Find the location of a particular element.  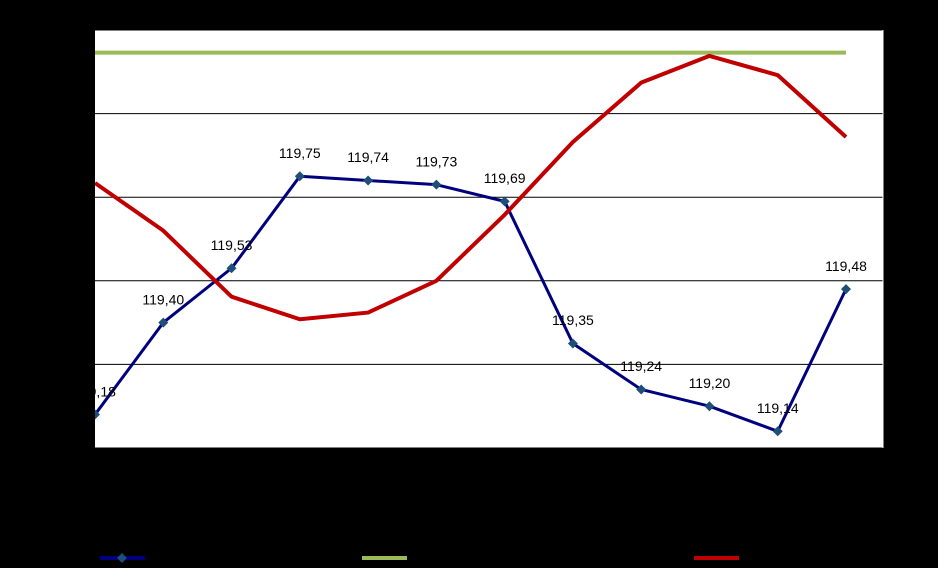

data-label: 119,40 is located at coordinates (163, 299).